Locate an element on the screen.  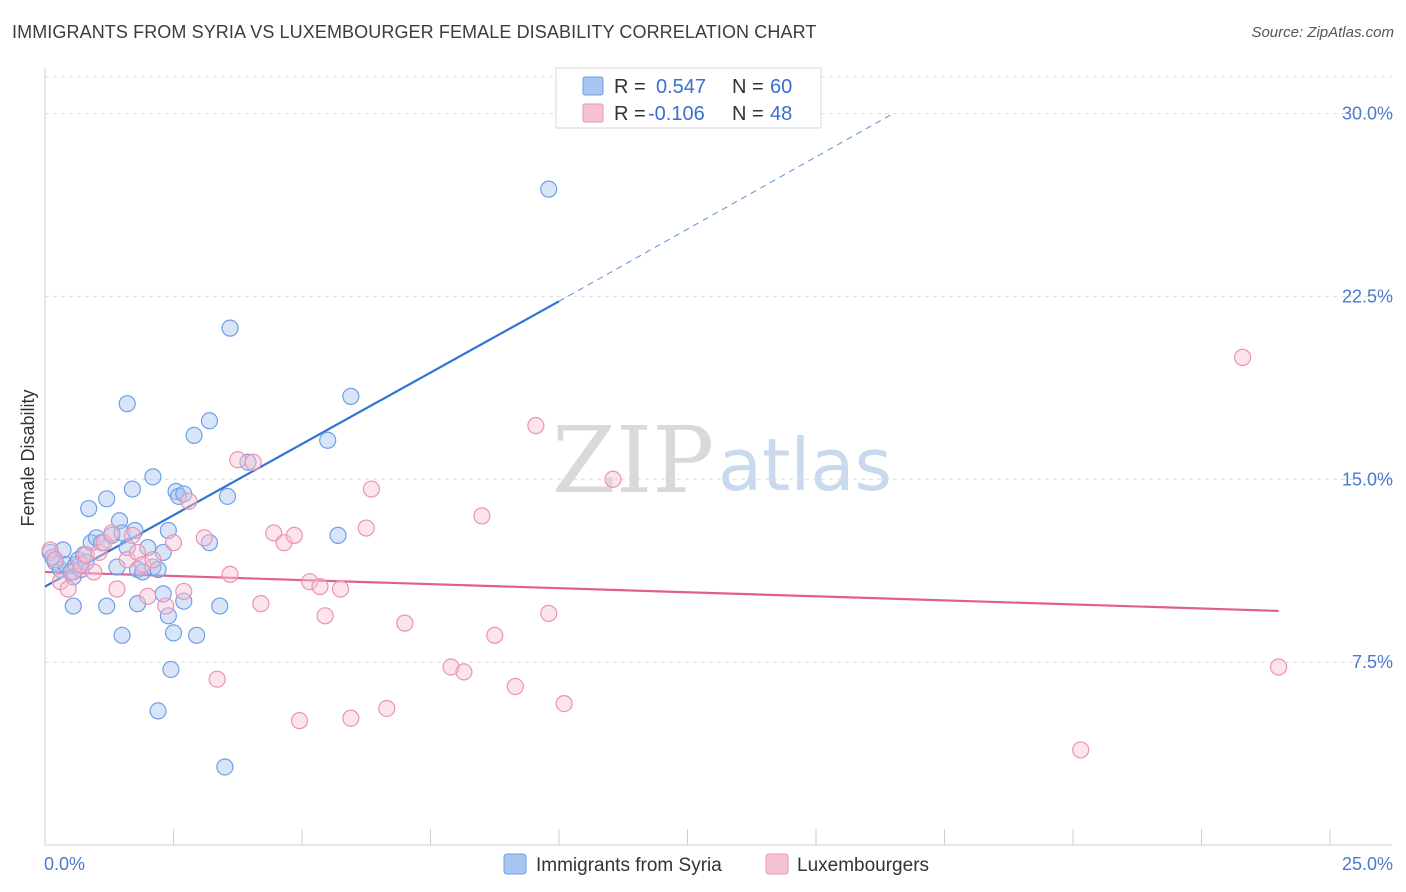
legend-r-label-2: R = is located at coordinates (630, 114).